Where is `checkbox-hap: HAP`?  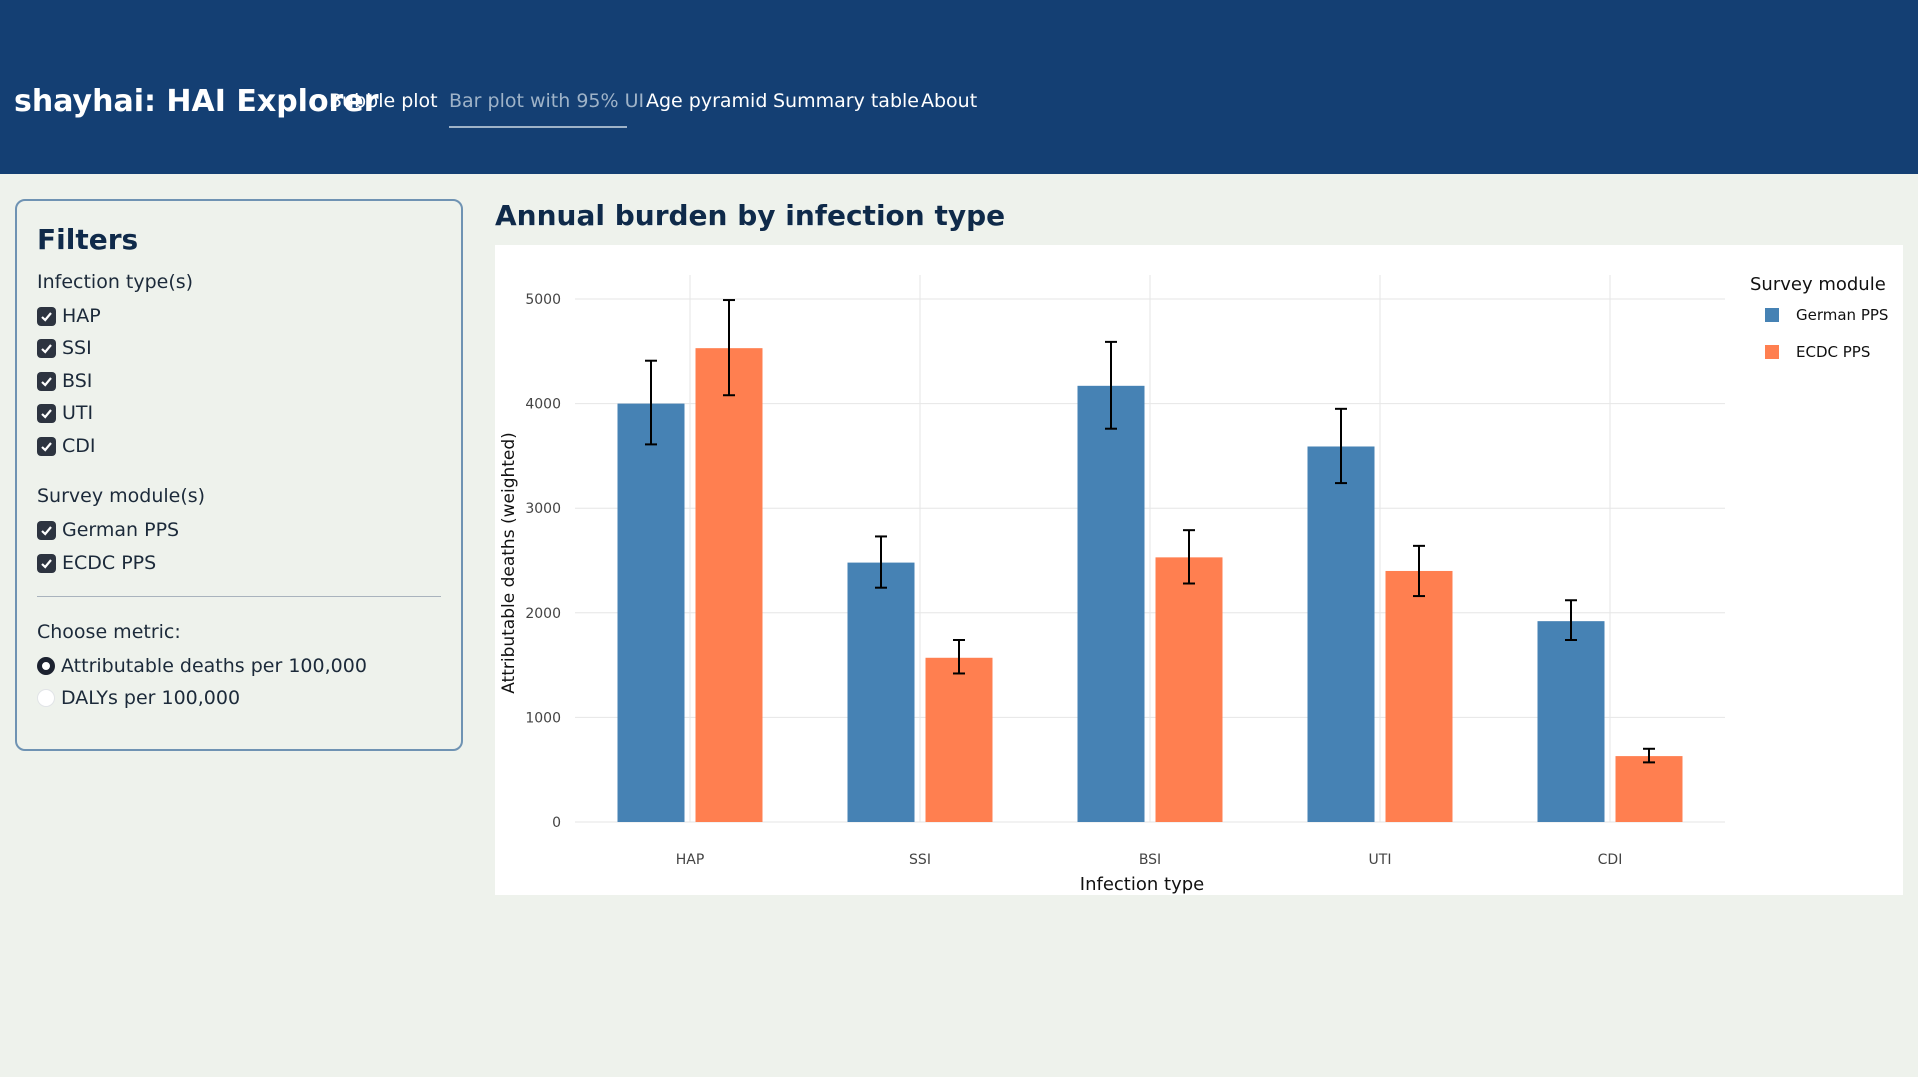 checkbox-hap: HAP is located at coordinates (69, 316).